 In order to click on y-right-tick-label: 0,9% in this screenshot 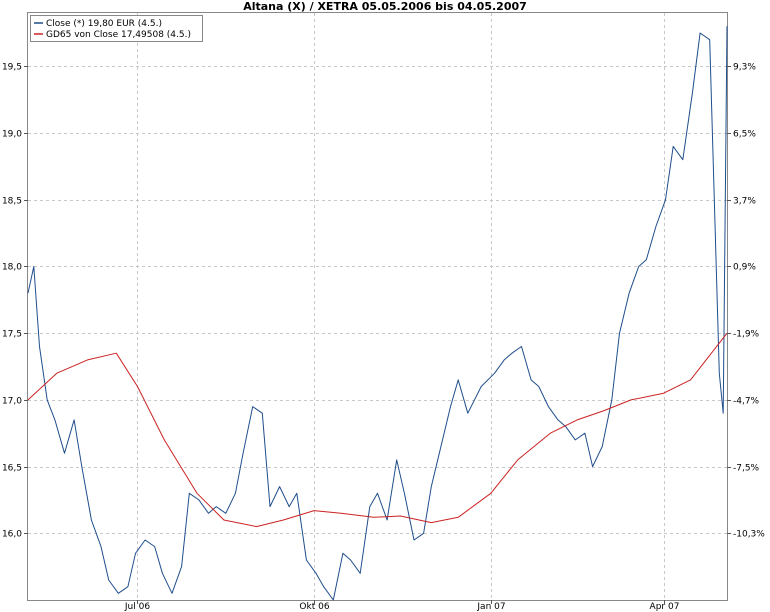, I will do `click(744, 268)`.